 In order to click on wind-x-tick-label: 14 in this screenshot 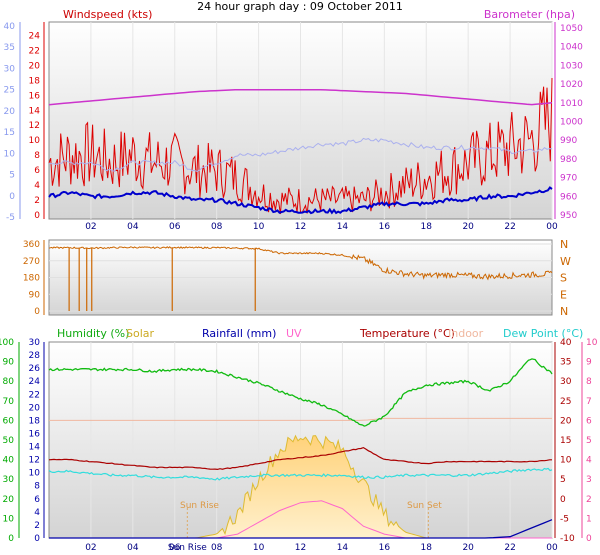, I will do `click(343, 227)`.